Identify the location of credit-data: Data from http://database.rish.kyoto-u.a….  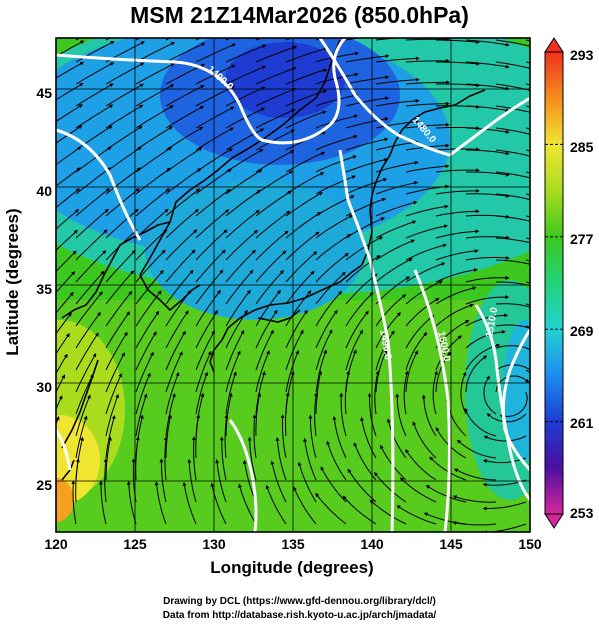
(299, 615).